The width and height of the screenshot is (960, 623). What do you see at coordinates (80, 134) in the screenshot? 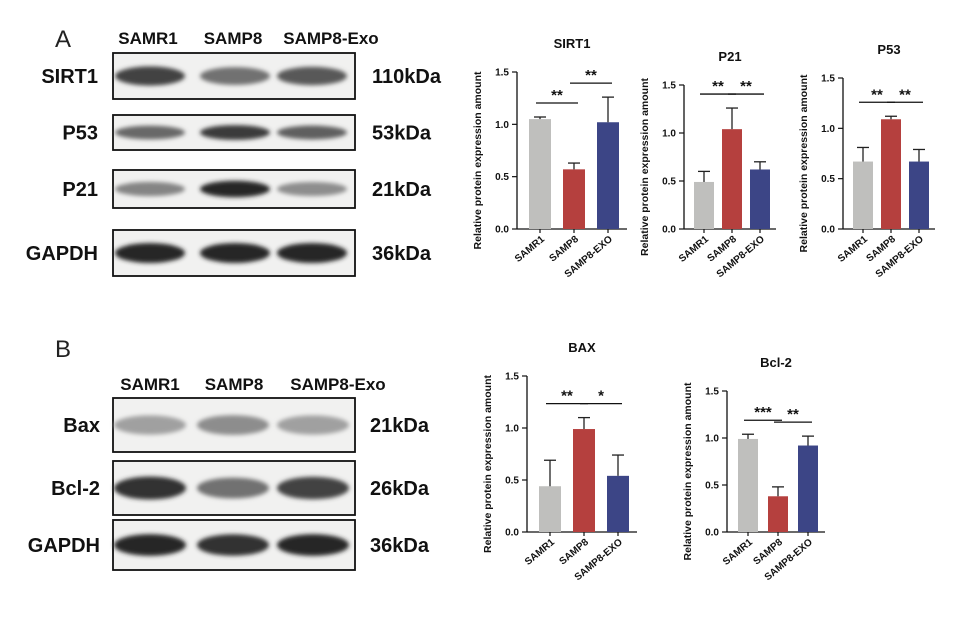
I see `blot-row-label: P53` at bounding box center [80, 134].